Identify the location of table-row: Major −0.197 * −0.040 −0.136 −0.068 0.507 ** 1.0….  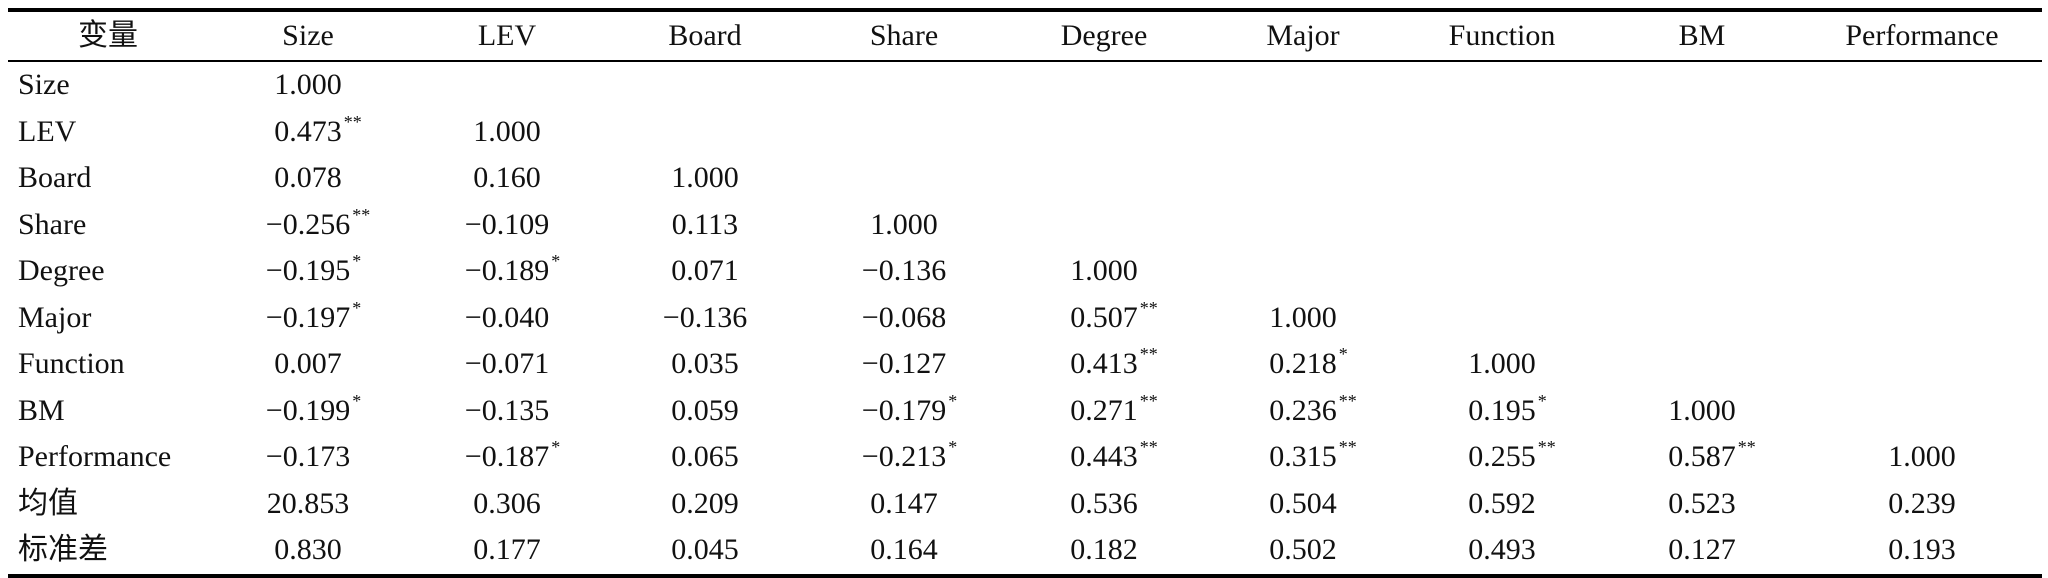
(1025, 318).